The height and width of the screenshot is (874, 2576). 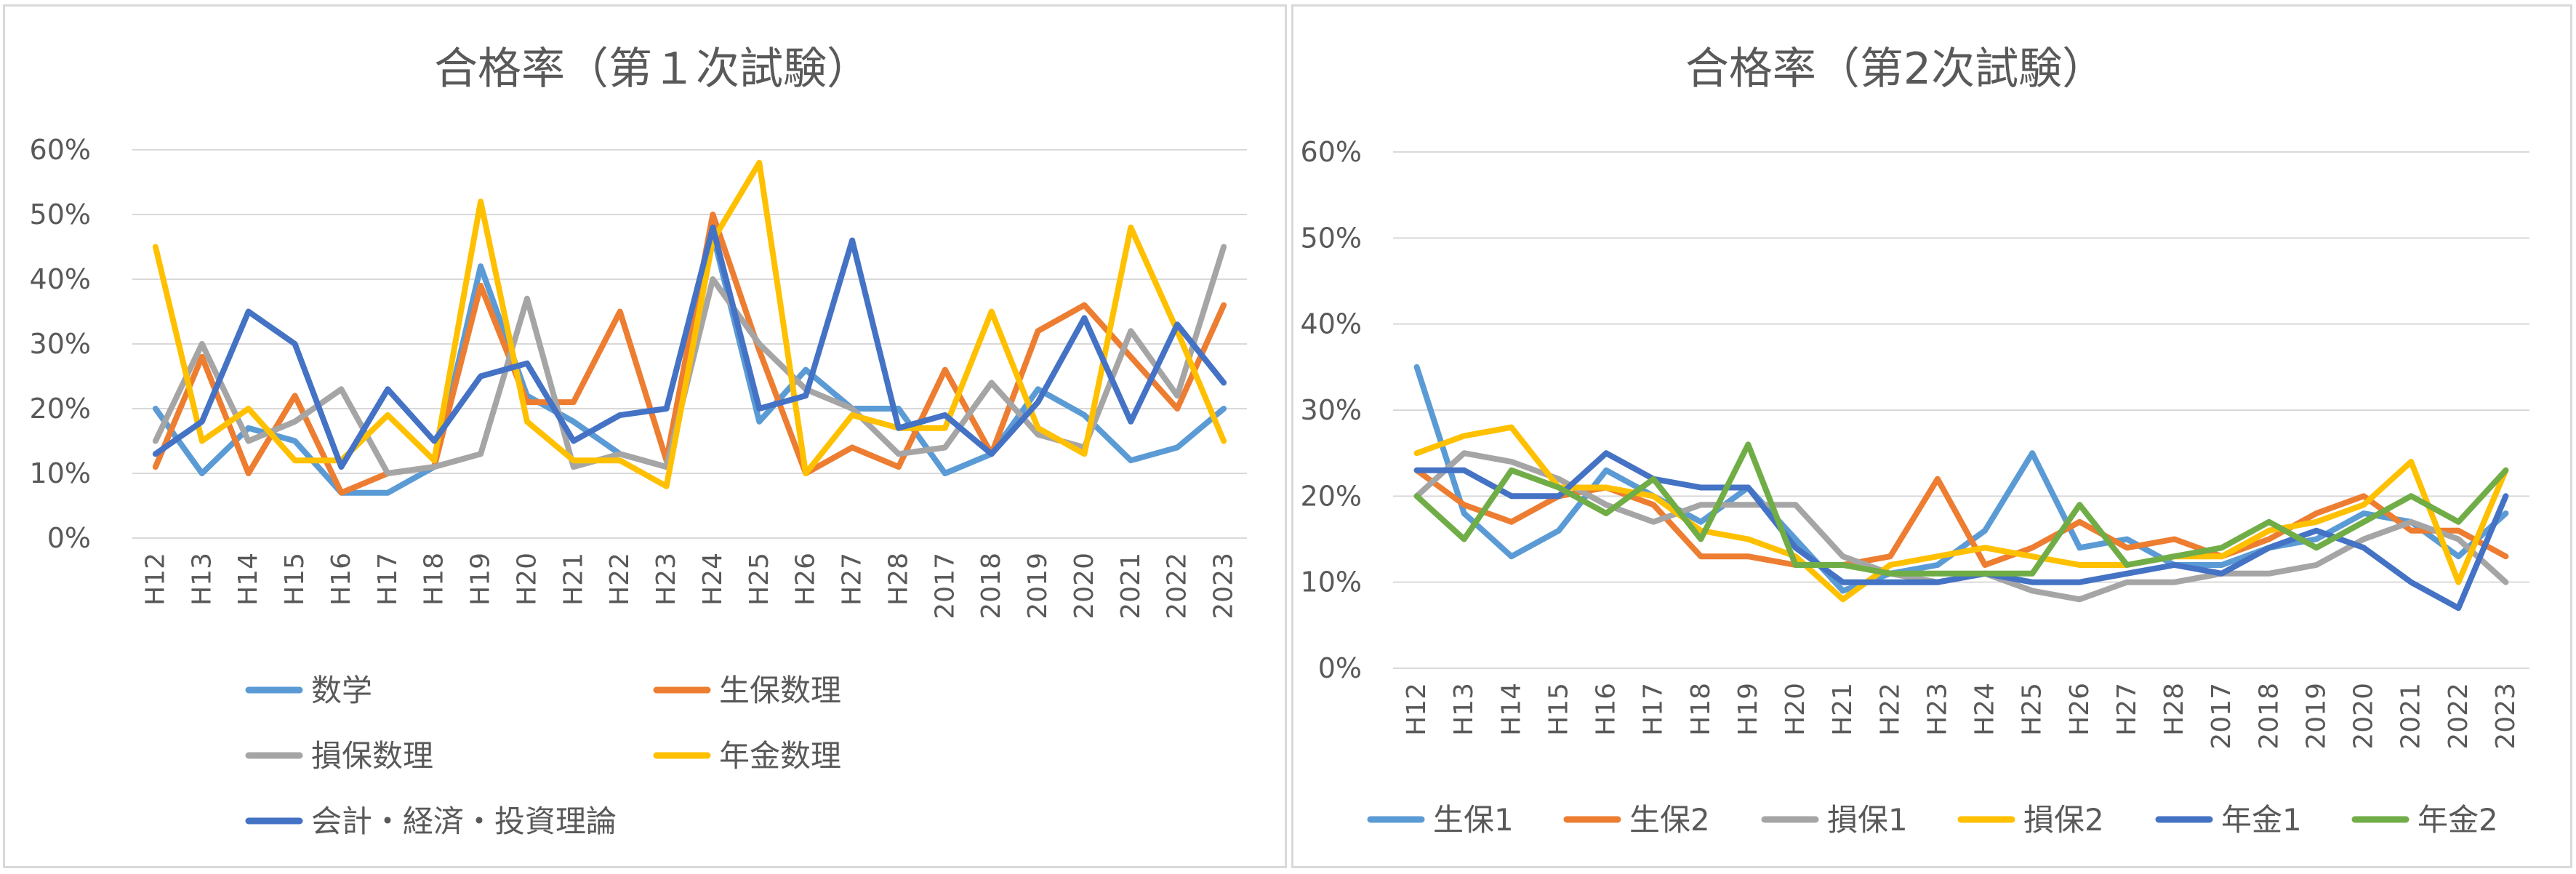 What do you see at coordinates (2064, 820) in the screenshot?
I see `legend-label: 損保2` at bounding box center [2064, 820].